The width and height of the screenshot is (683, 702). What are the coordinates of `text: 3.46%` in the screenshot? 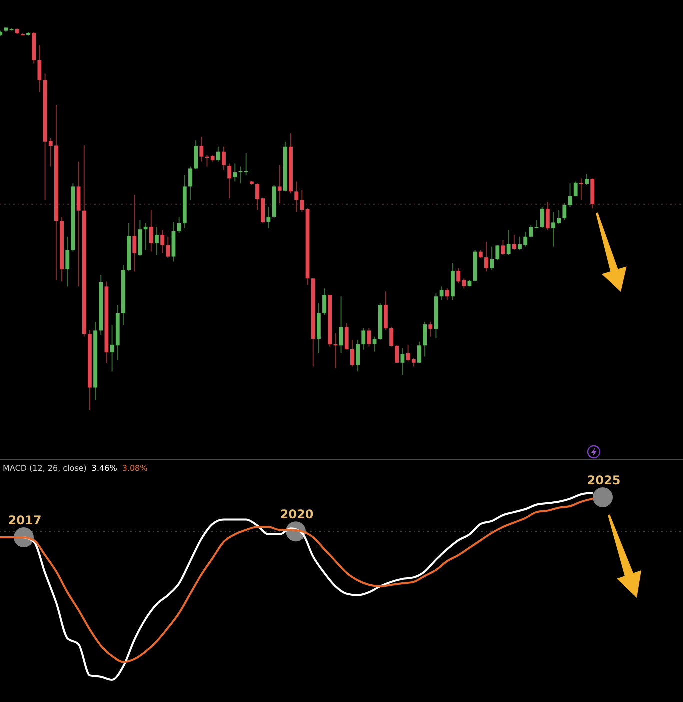 It's located at (105, 468).